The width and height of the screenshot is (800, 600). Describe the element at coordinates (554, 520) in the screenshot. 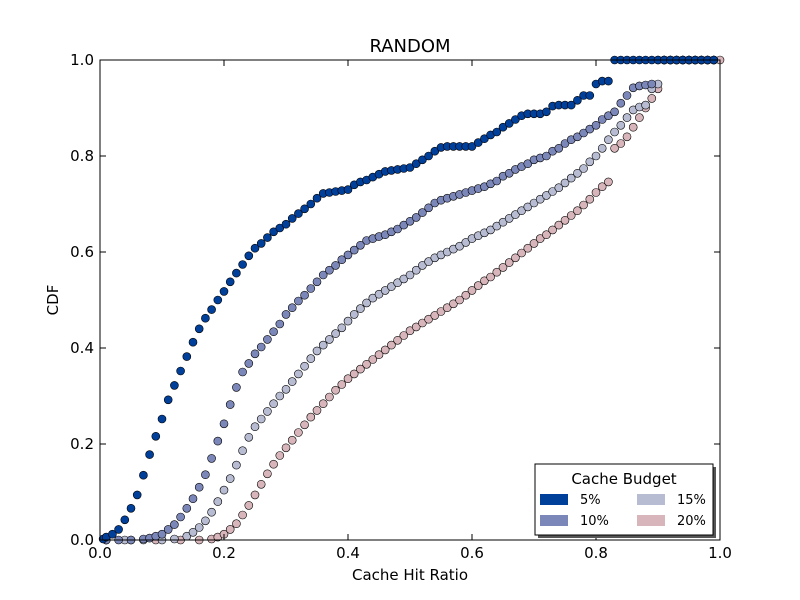

I see `legend-swatch` at that location.